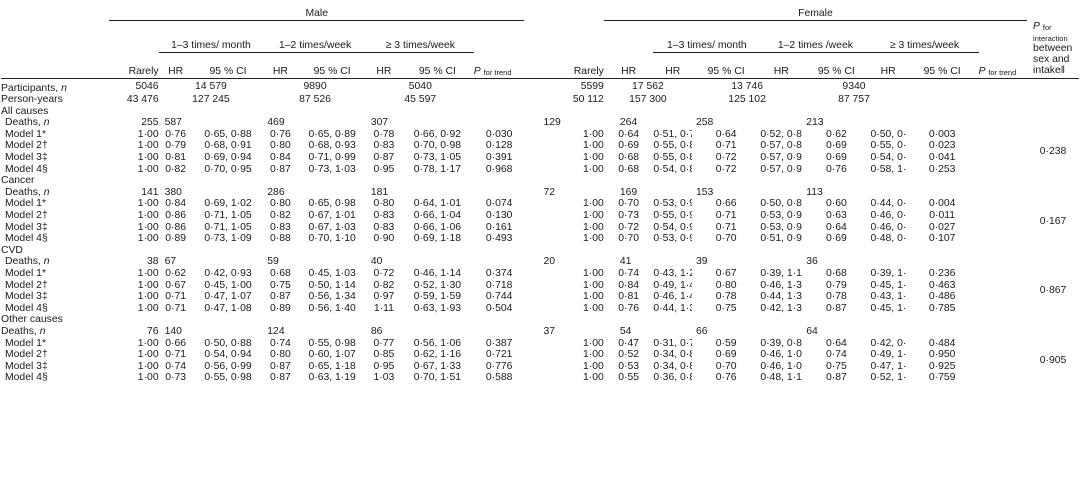 The height and width of the screenshot is (489, 1080). Describe the element at coordinates (383, 308) in the screenshot. I see `male-hr: 1·11` at that location.